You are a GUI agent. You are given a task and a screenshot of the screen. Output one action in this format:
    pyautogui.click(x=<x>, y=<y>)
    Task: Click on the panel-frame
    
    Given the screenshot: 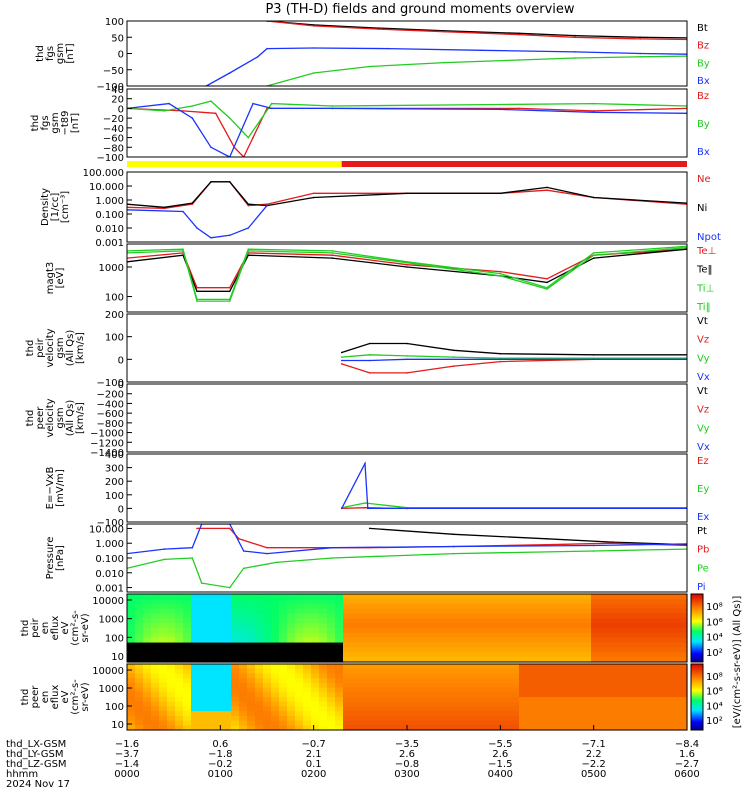 What is the action you would take?
    pyautogui.click(x=407, y=488)
    